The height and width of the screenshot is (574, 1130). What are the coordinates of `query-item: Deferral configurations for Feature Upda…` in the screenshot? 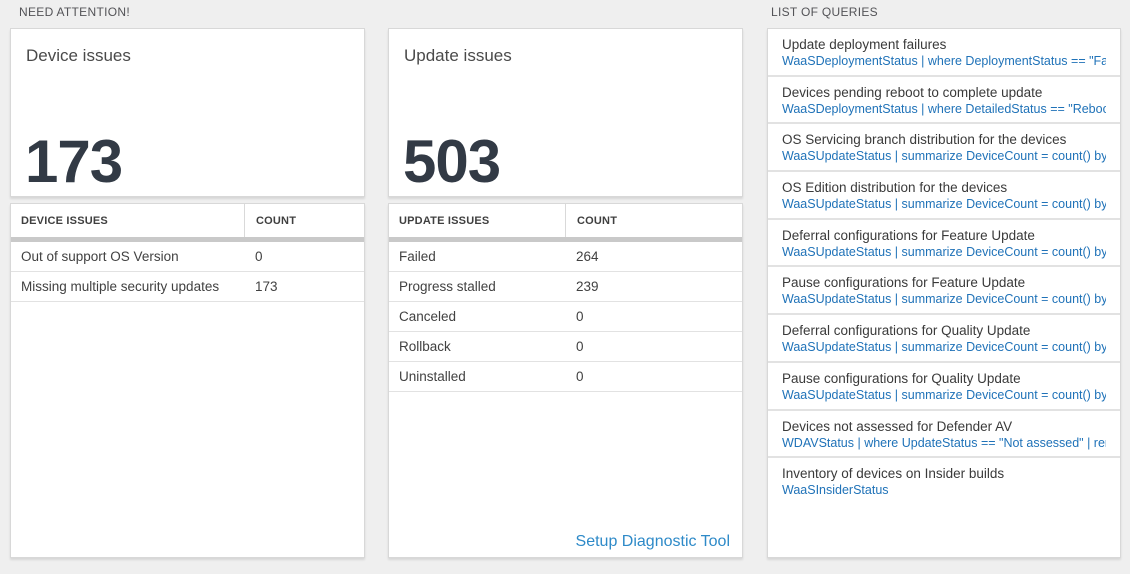 It's located at (944, 244).